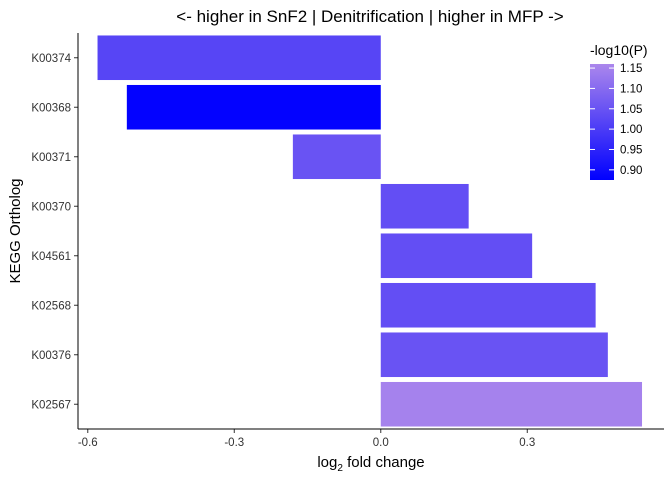  Describe the element at coordinates (306, 439) in the screenshot. I see `x-ticks-group: -0.6 -0.3 0.0 0.3` at that location.